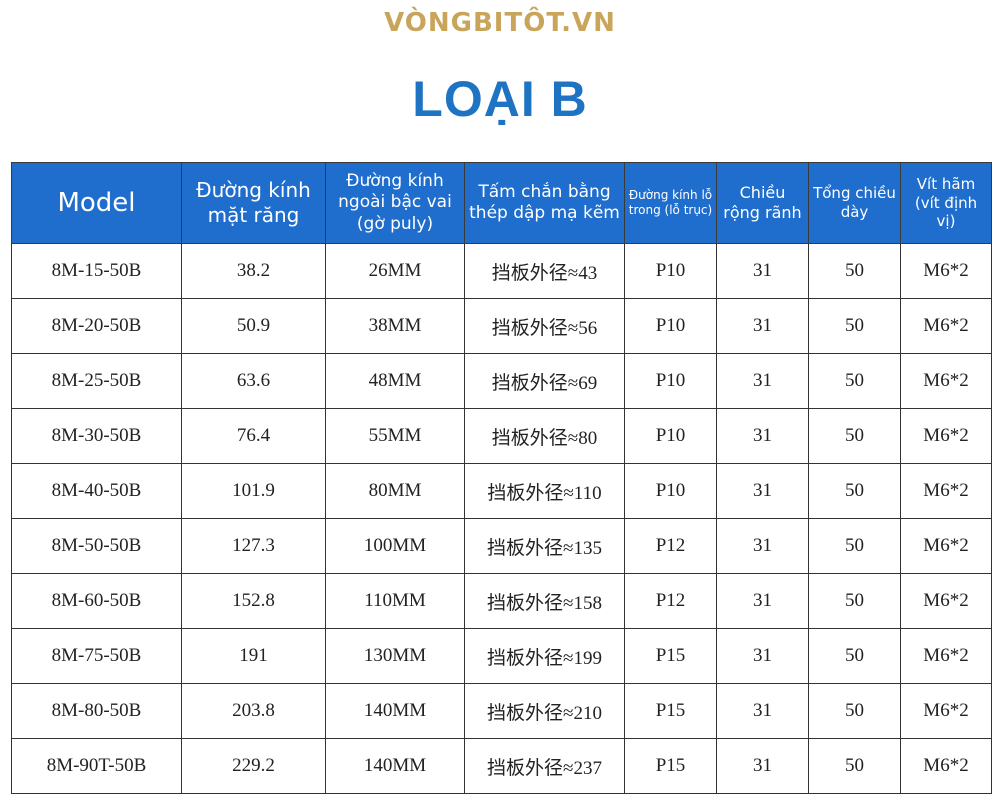 This screenshot has height=800, width=1000. Describe the element at coordinates (395, 436) in the screenshot. I see `shoulder-diameter-cell: 55MM` at that location.